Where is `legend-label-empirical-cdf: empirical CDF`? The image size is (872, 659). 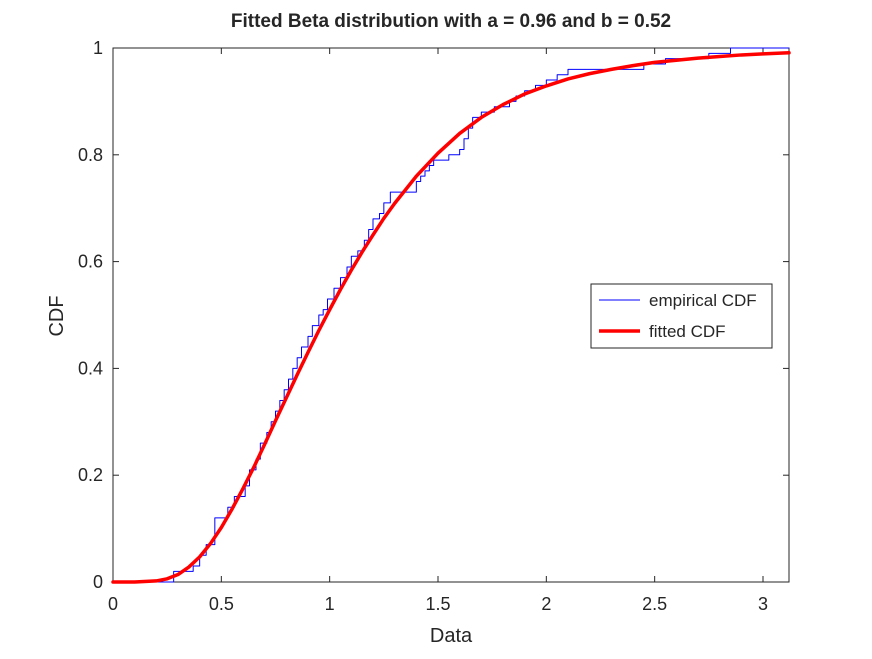 legend-label-empirical-cdf: empirical CDF is located at coordinates (703, 300).